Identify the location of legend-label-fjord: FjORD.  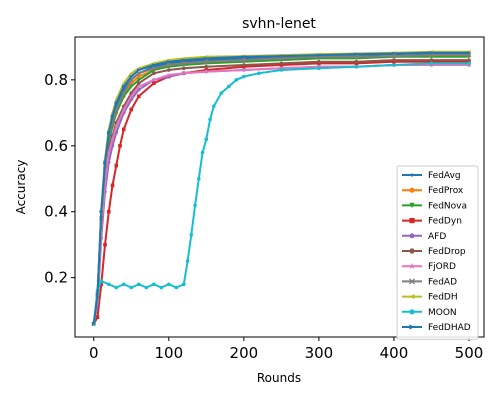
(442, 267).